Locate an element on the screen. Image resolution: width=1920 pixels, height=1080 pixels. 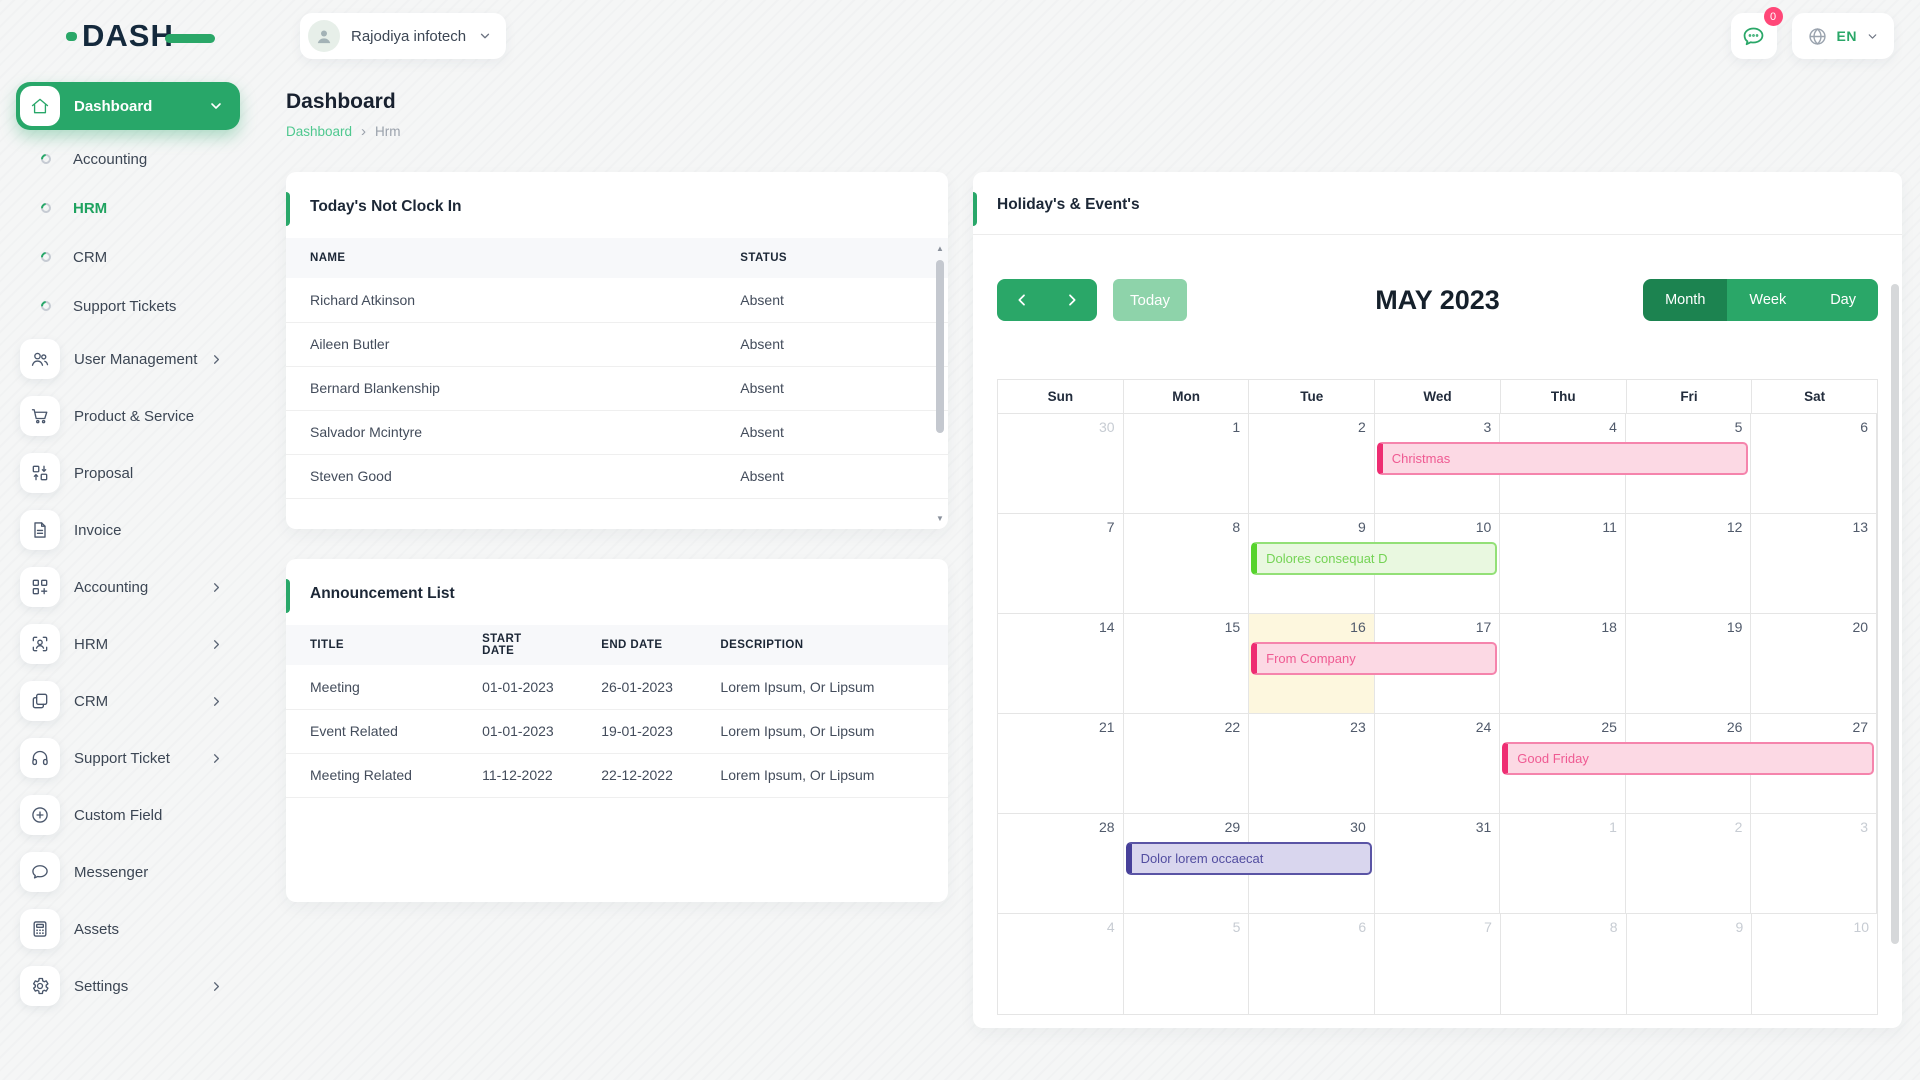
sidebar-item-assets: Assets is located at coordinates (128, 929).